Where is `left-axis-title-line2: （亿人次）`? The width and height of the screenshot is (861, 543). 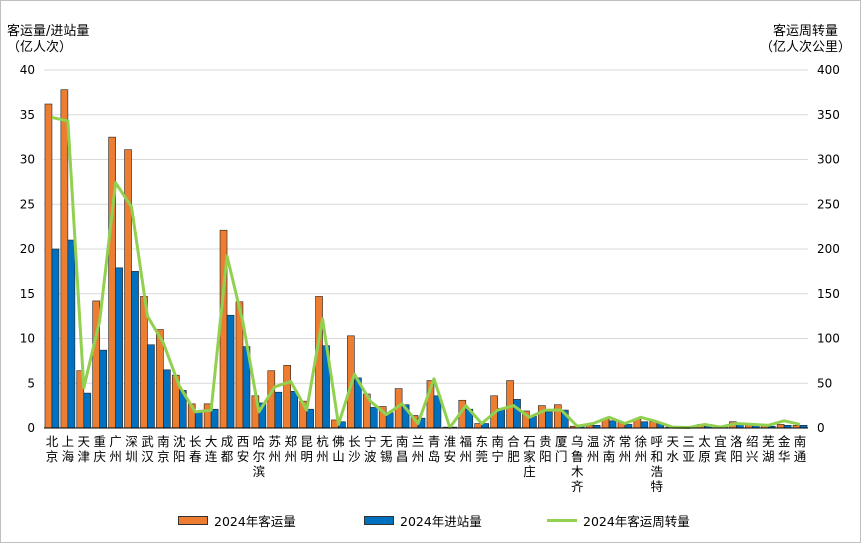 left-axis-title-line2: （亿人次） is located at coordinates (40, 47).